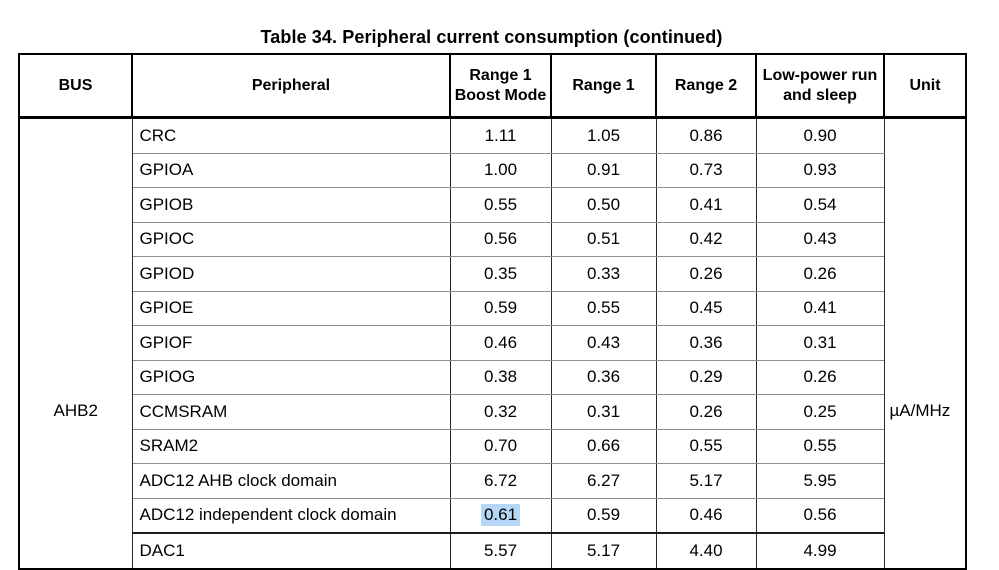 This screenshot has height=570, width=999. What do you see at coordinates (706, 446) in the screenshot?
I see `range2-value-cell: 0.55` at bounding box center [706, 446].